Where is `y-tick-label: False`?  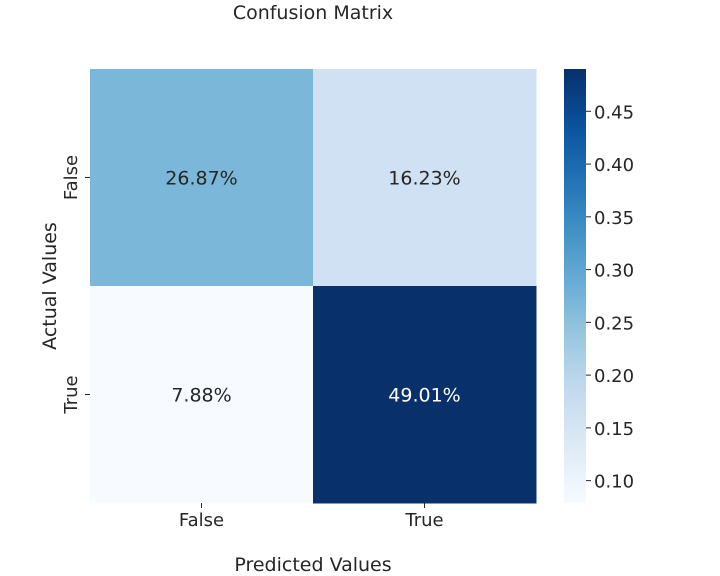
y-tick-label: False is located at coordinates (71, 177).